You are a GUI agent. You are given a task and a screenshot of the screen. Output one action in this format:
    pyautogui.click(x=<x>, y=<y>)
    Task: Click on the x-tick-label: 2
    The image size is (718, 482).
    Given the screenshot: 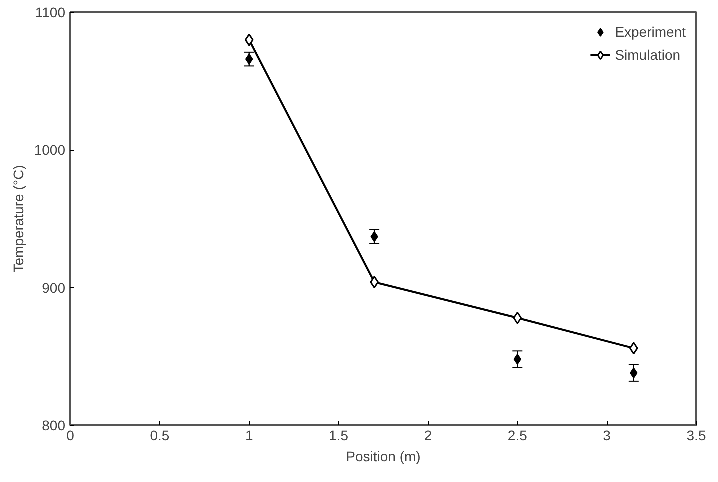 What is the action you would take?
    pyautogui.click(x=428, y=436)
    